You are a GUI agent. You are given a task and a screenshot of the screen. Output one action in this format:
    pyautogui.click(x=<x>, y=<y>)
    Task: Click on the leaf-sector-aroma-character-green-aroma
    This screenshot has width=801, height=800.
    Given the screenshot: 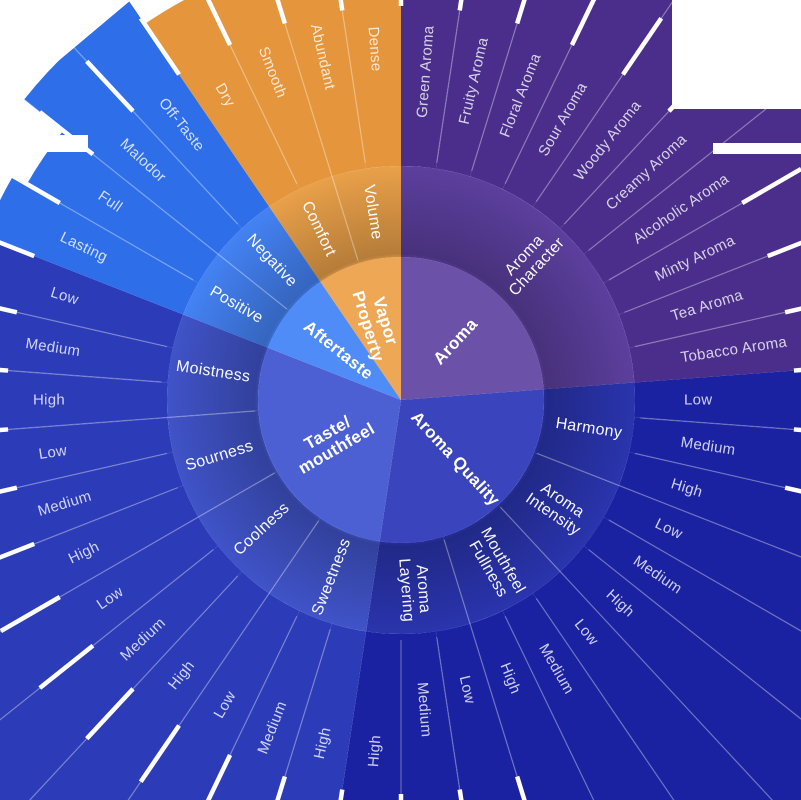 What is the action you would take?
    pyautogui.click(x=431, y=84)
    